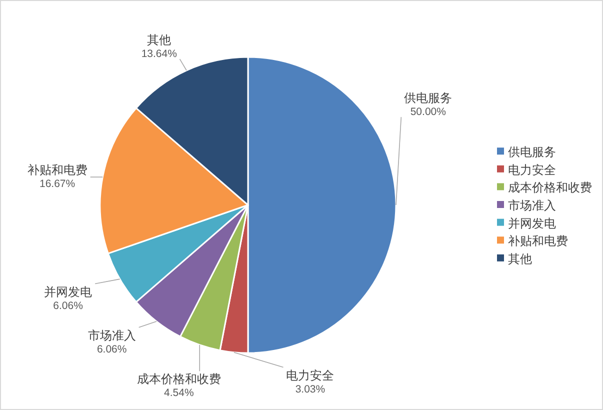 The width and height of the screenshot is (603, 410). Describe the element at coordinates (68, 291) in the screenshot. I see `slice-label: 并网发电` at that location.